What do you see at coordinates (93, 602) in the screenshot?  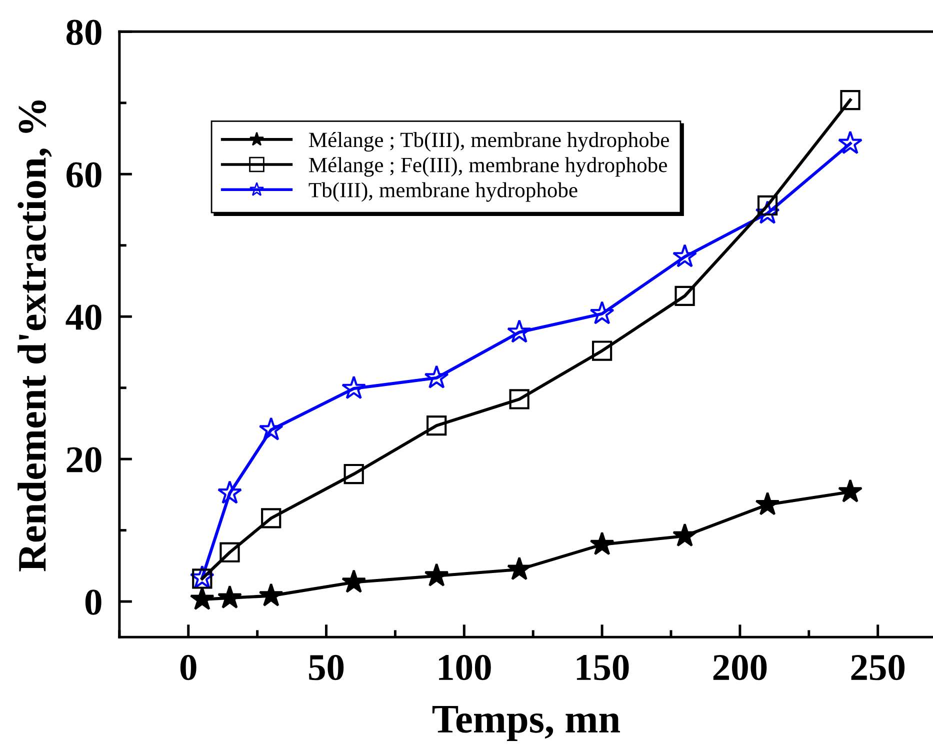 I see `y-tick-label: 0` at bounding box center [93, 602].